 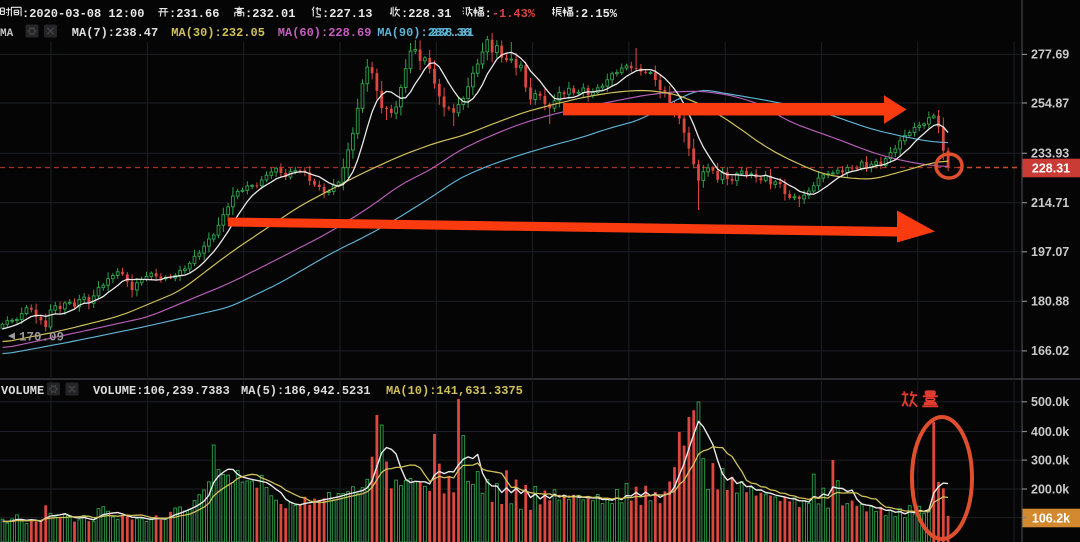 What do you see at coordinates (1051, 169) in the screenshot?
I see `svg-text: 228.31` at bounding box center [1051, 169].